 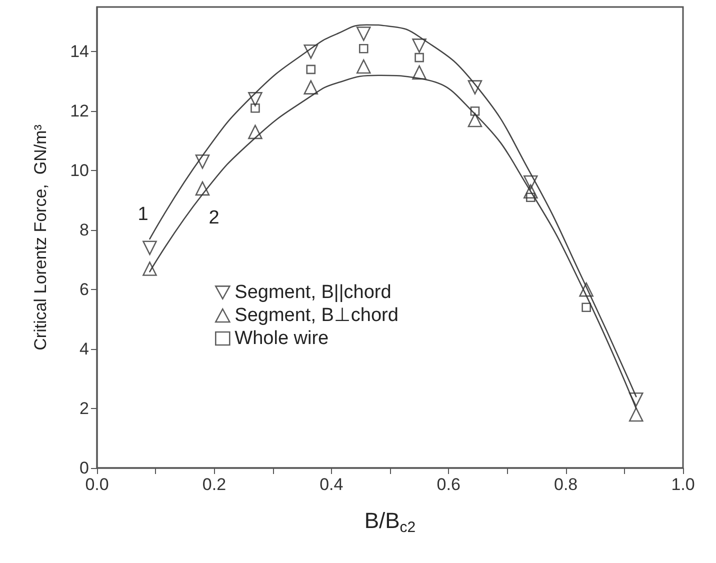 I want to click on legend-label: Segment, B||chord, so click(x=313, y=292).